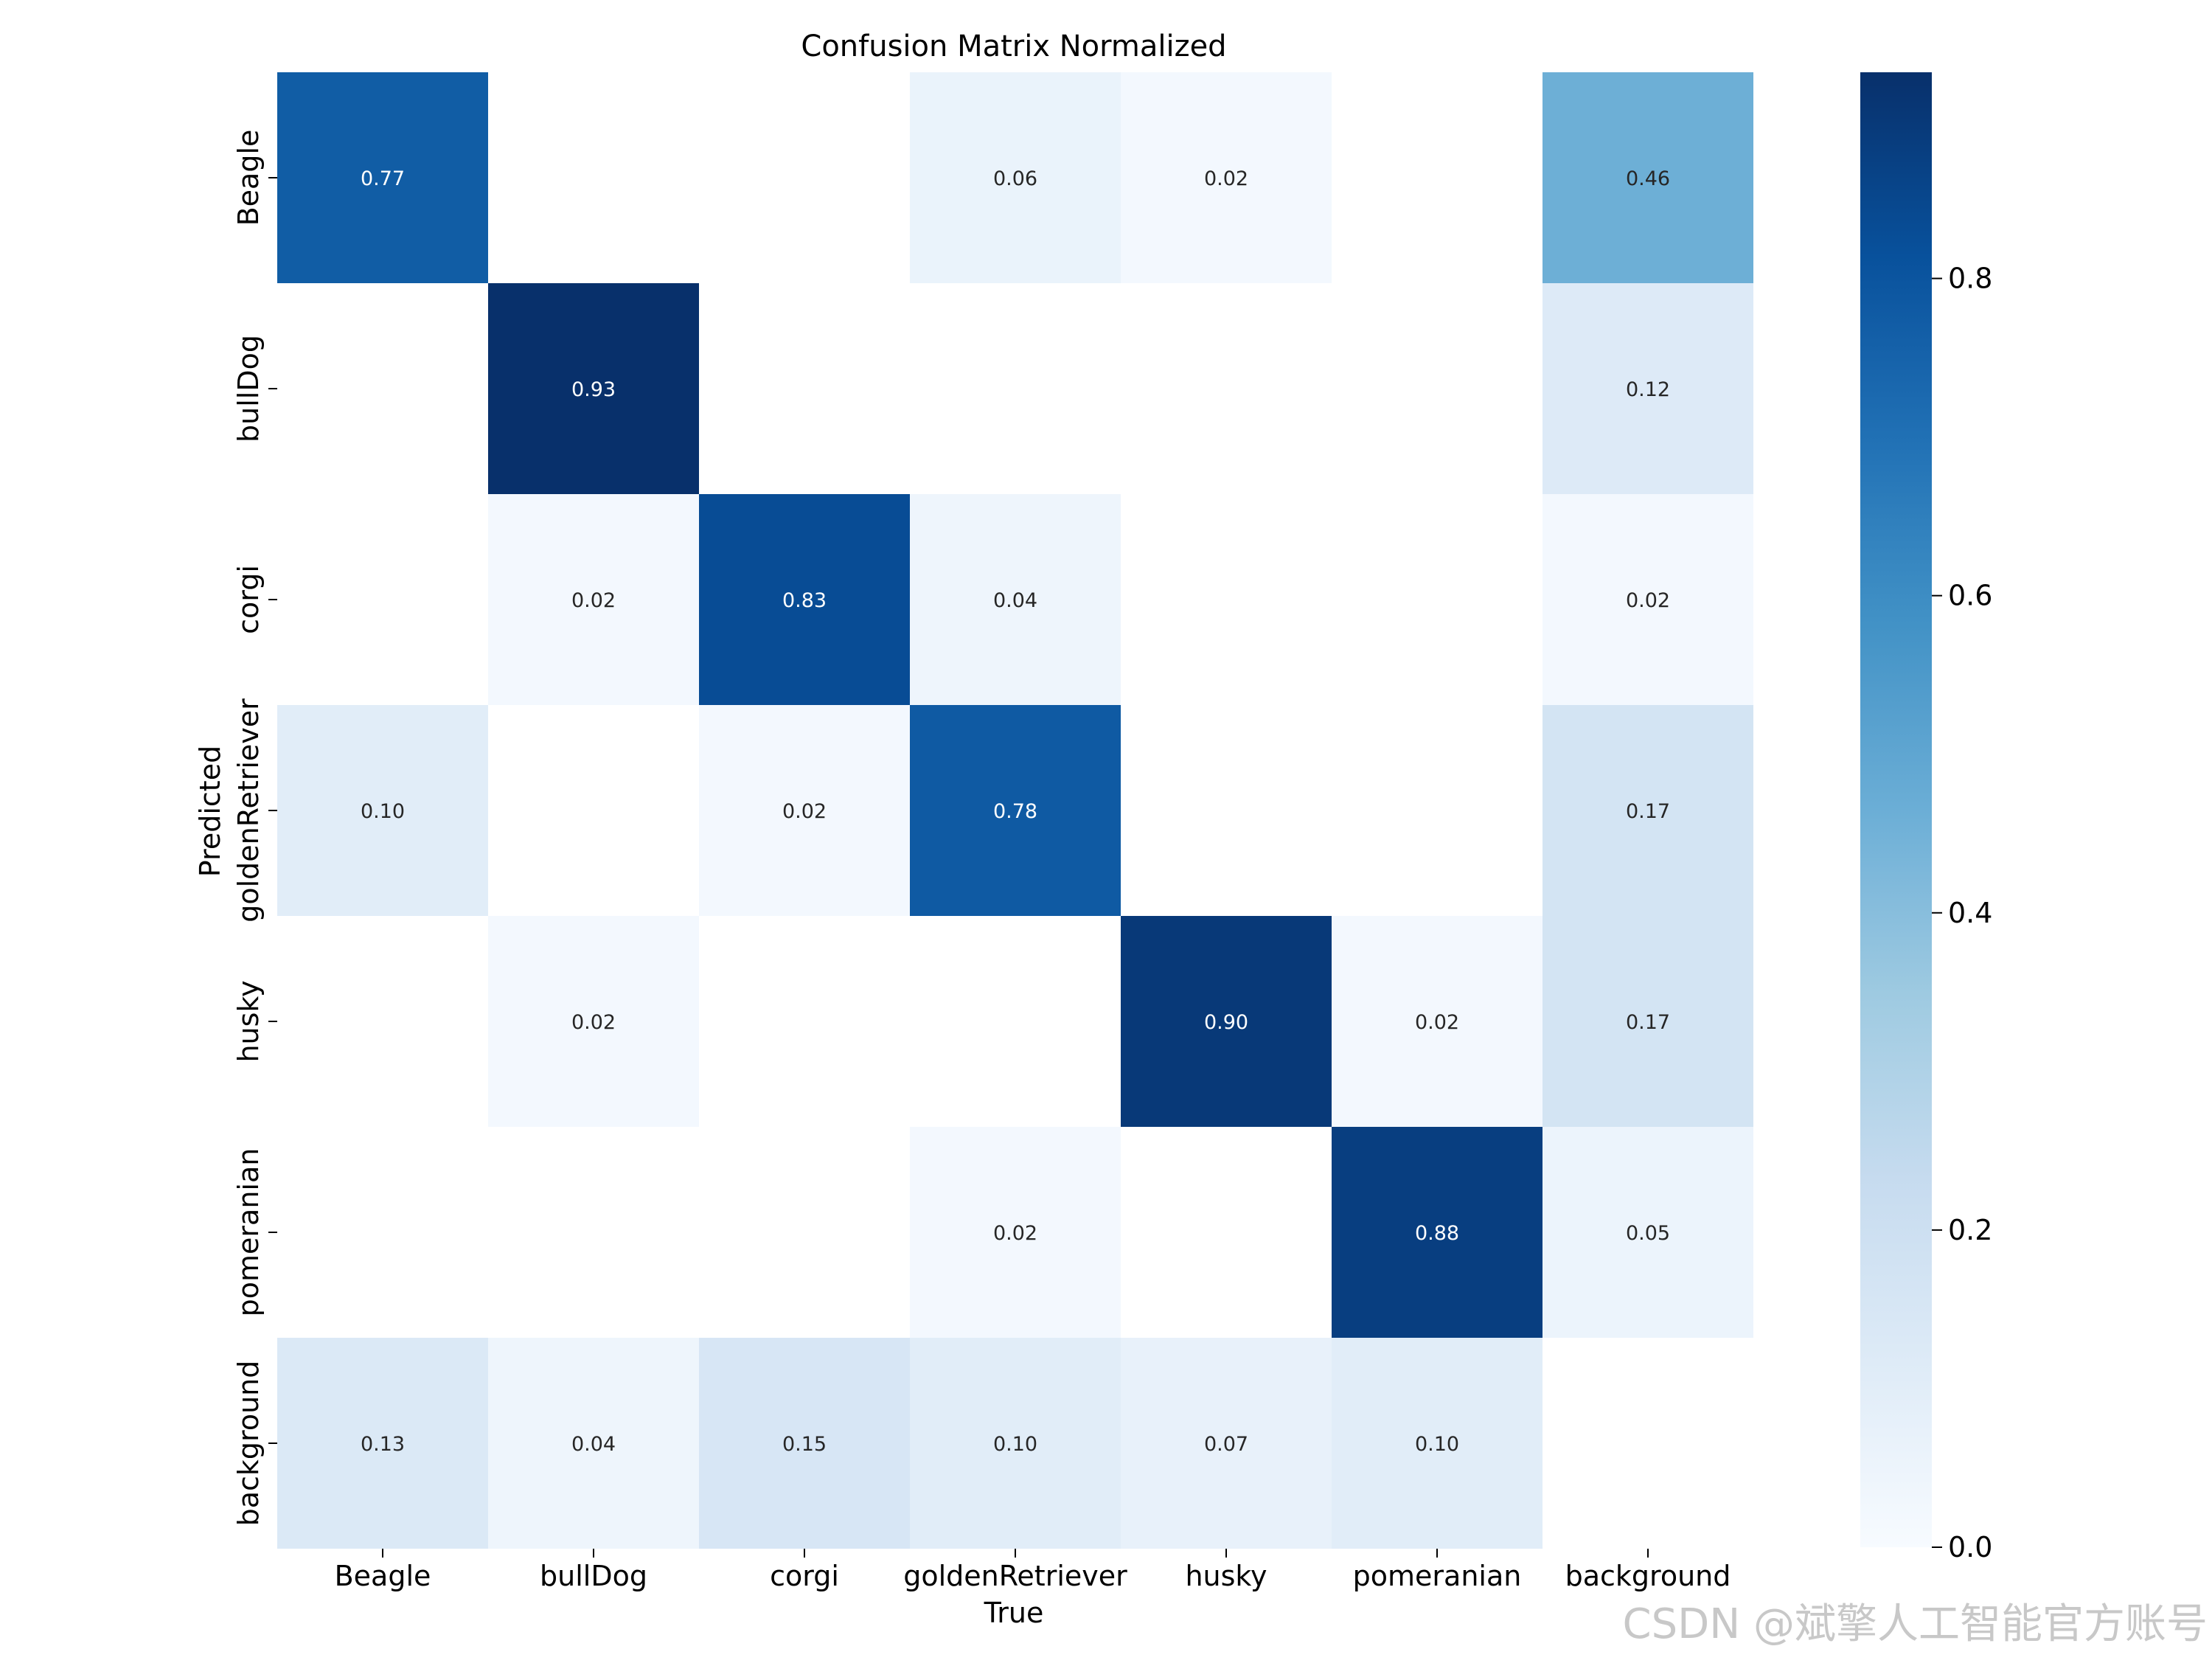 This screenshot has height=1663, width=2212. What do you see at coordinates (248, 810) in the screenshot?
I see `y-tick-label: goldenRetriever` at bounding box center [248, 810].